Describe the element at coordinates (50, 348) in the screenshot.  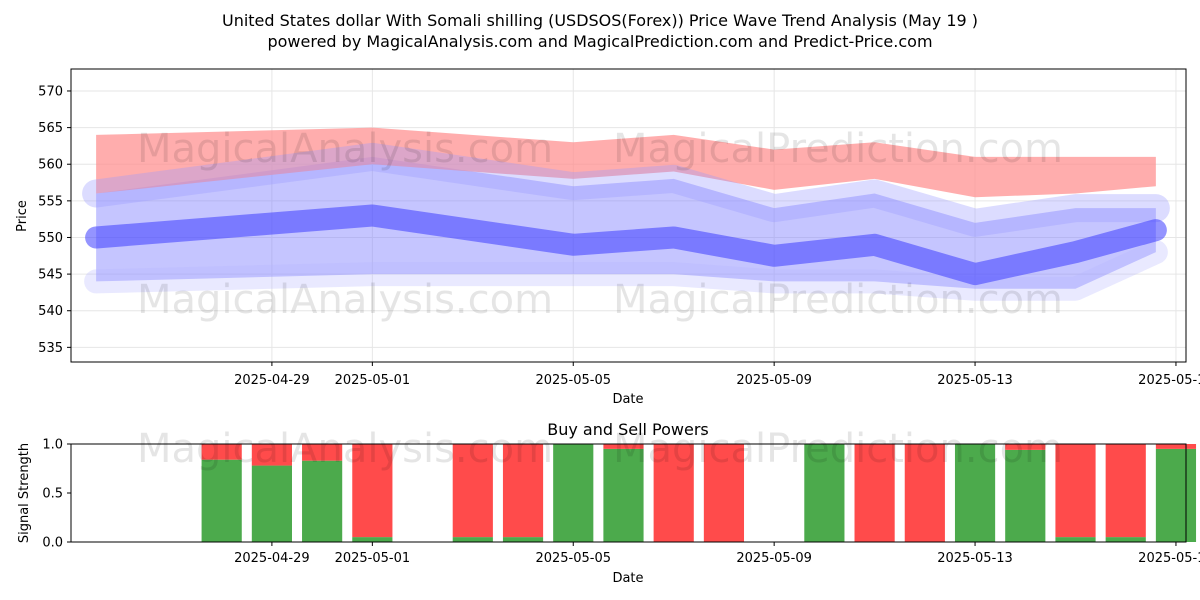
I see `y-tick-label: 535` at that location.